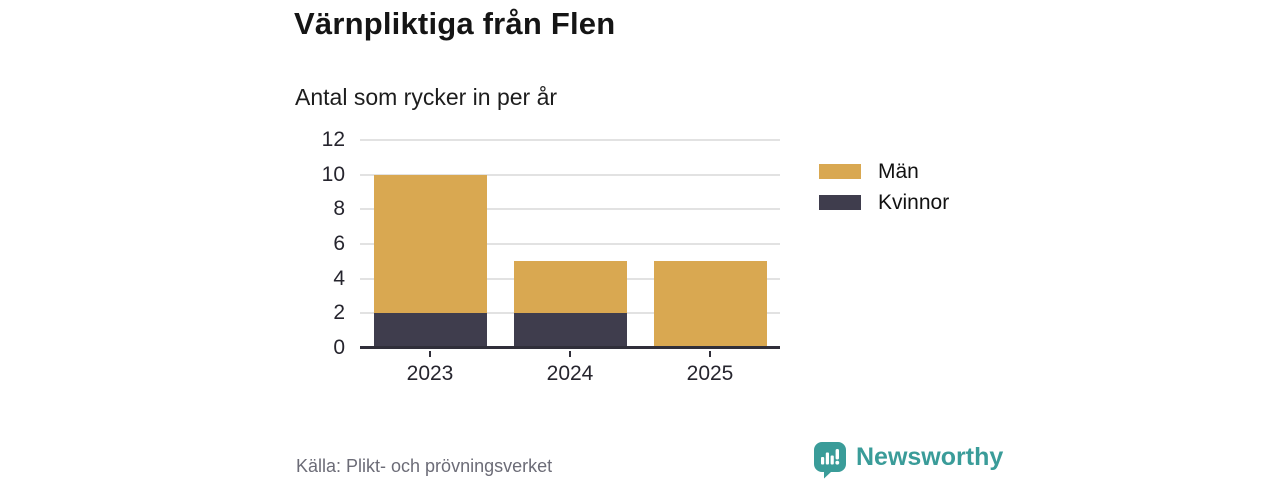 The height and width of the screenshot is (480, 1280). Describe the element at coordinates (339, 209) in the screenshot. I see `y-tick-label-8: 8` at that location.